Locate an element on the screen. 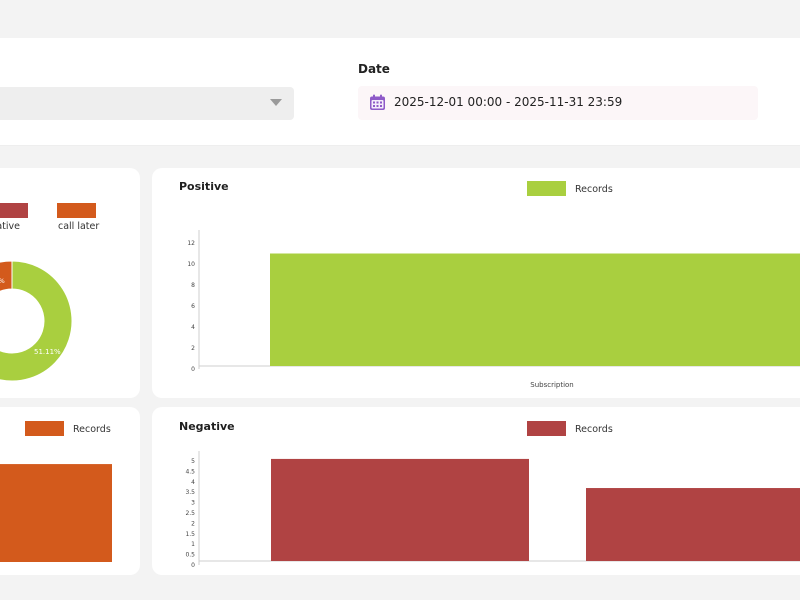 Image resolution: width=800 pixels, height=600 pixels. filter-select is located at coordinates (147, 103).